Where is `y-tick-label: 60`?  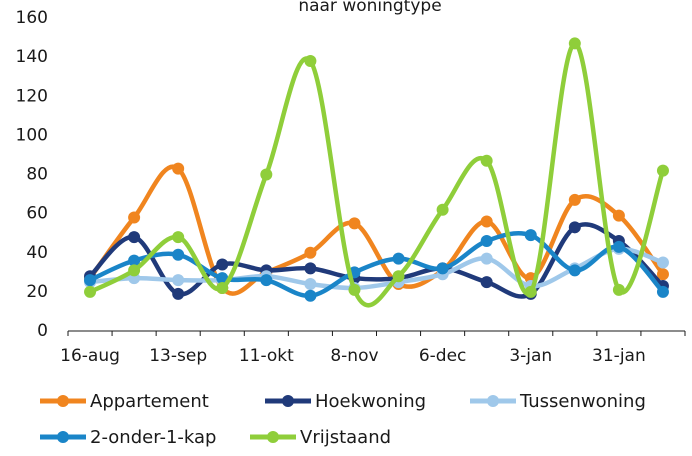 y-tick-label: 60 is located at coordinates (37, 214).